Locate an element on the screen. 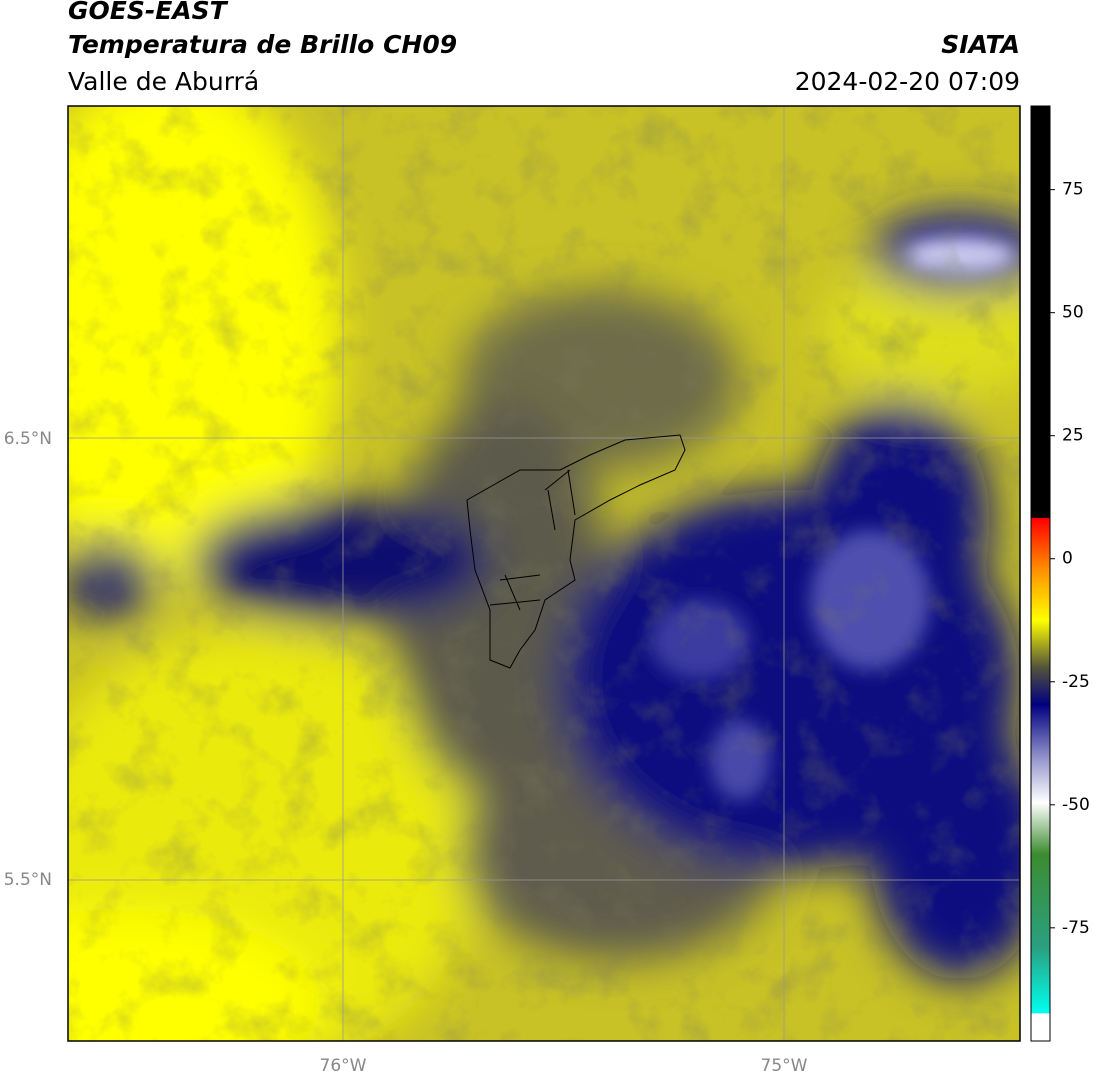  region: Valle de Aburrá is located at coordinates (164, 81).